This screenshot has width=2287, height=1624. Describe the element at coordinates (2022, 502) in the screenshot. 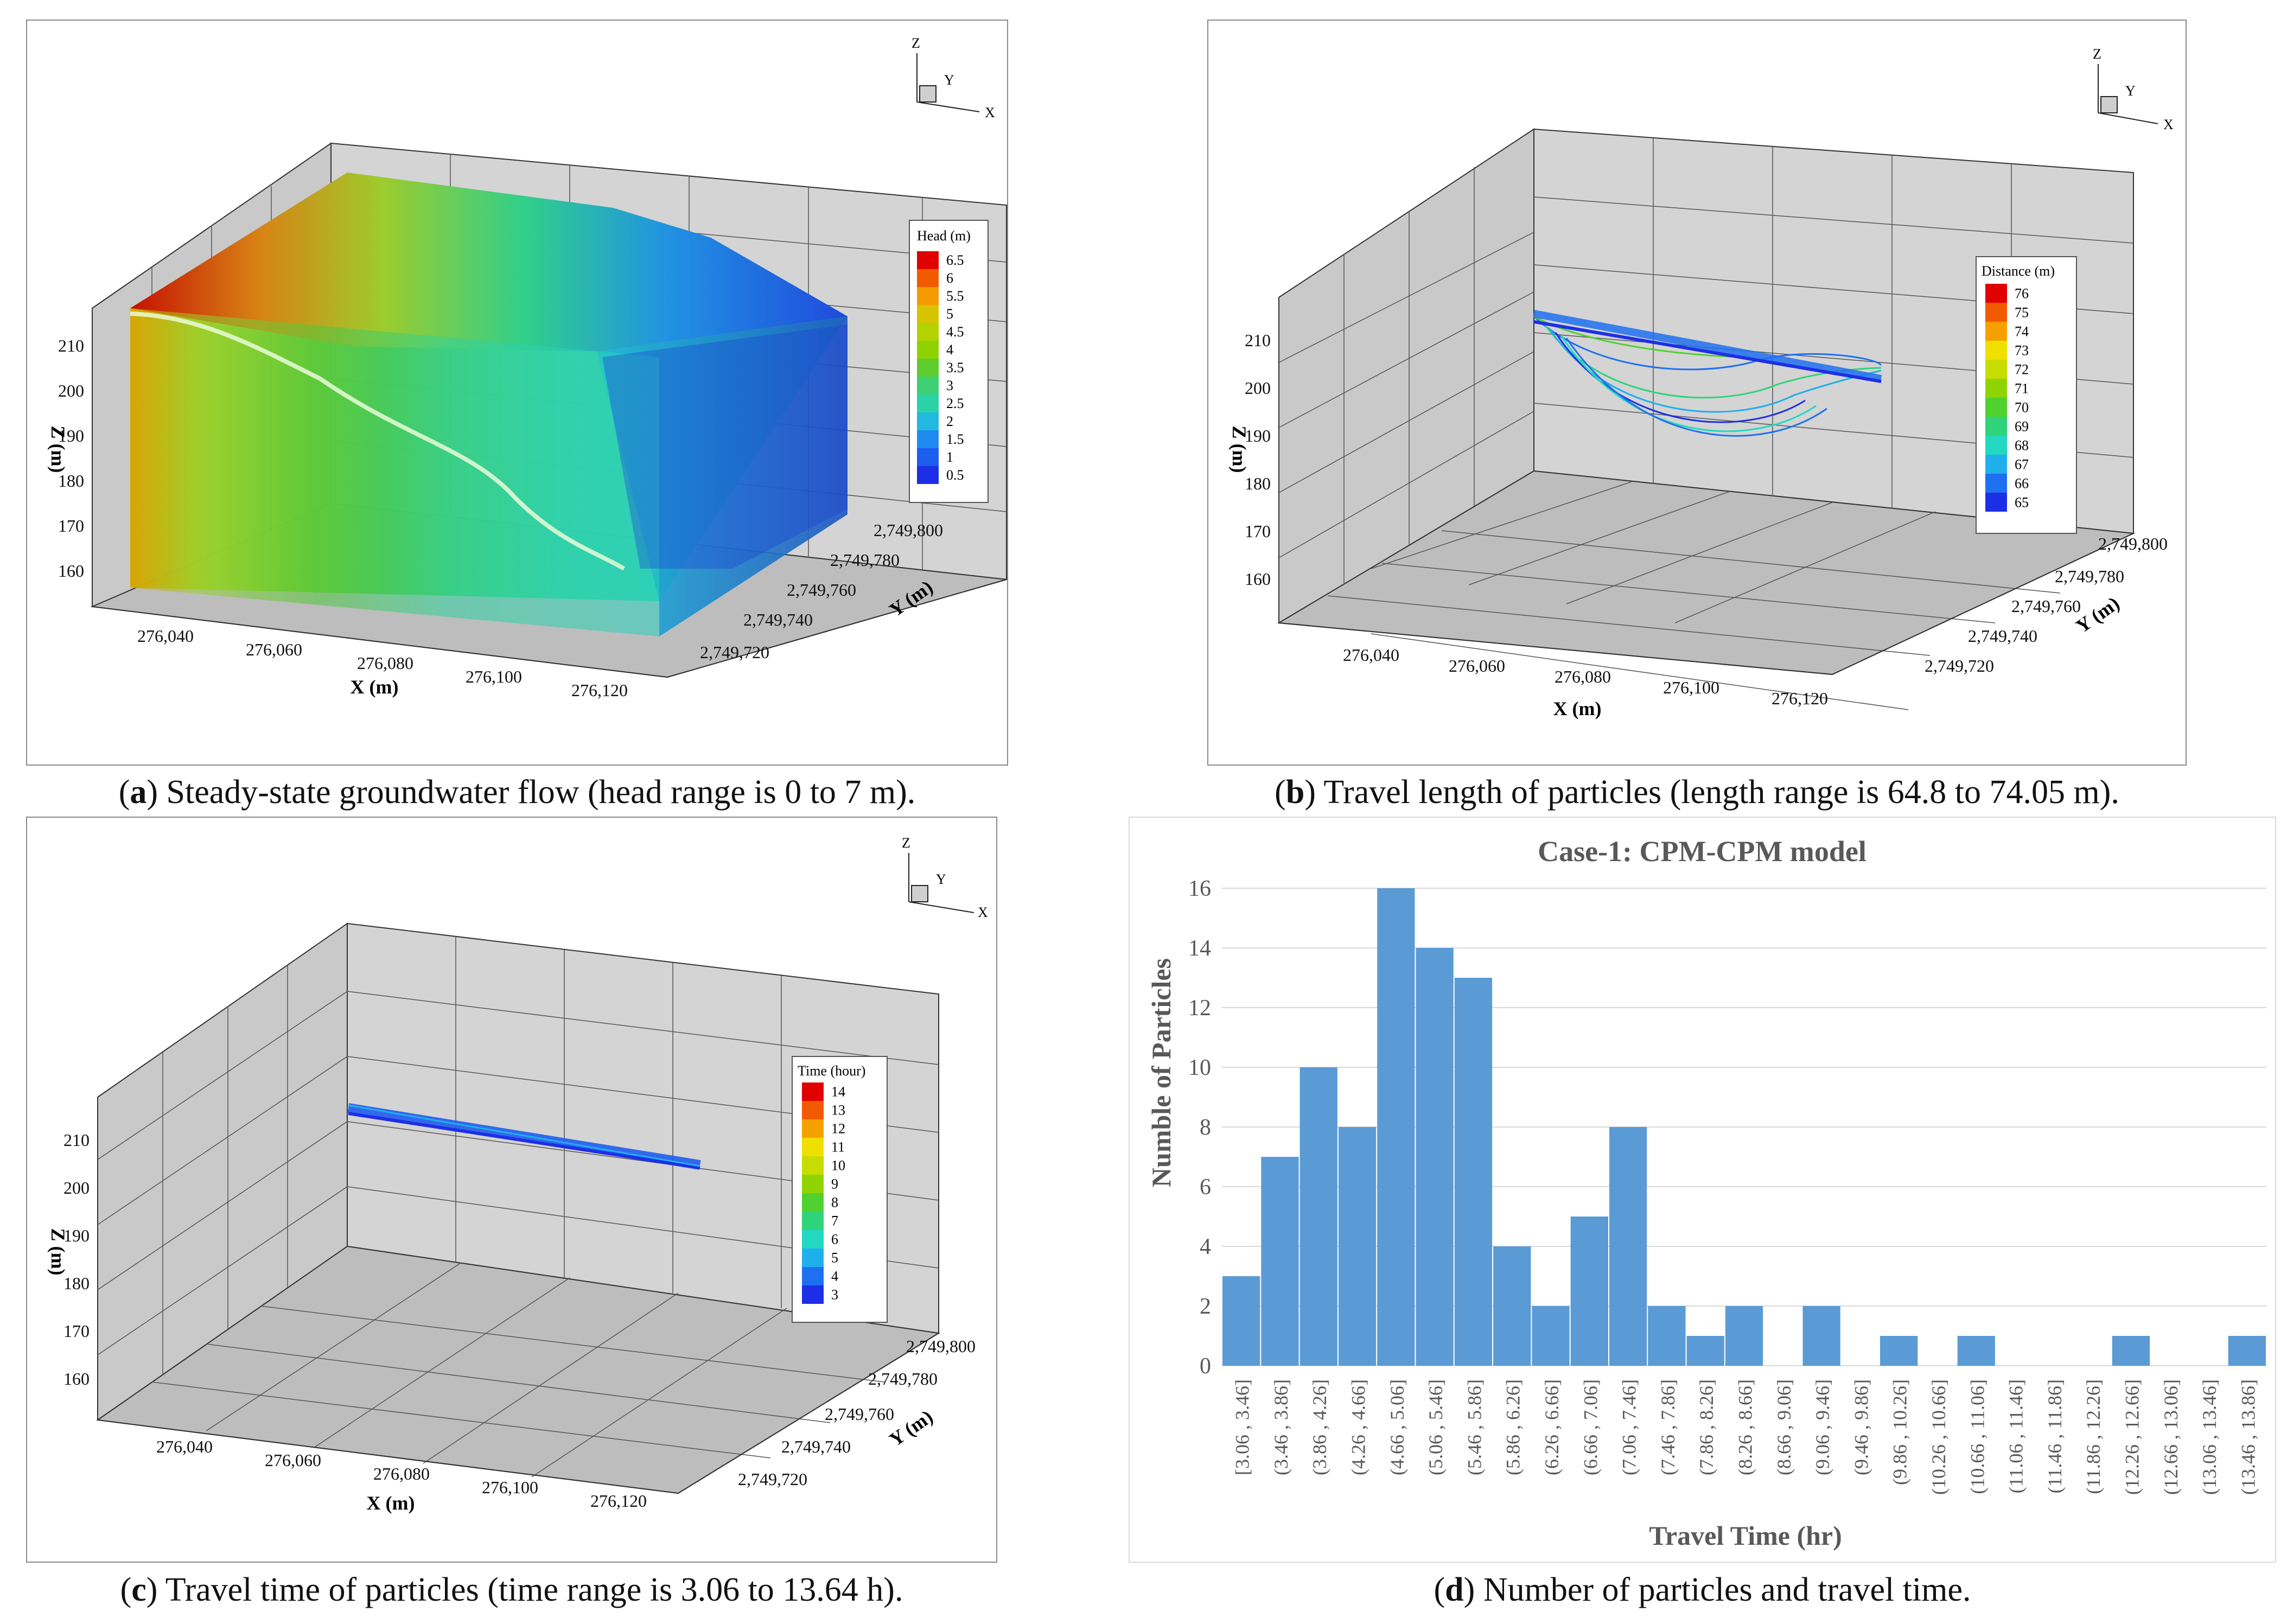

I see `legend-value: 65` at that location.